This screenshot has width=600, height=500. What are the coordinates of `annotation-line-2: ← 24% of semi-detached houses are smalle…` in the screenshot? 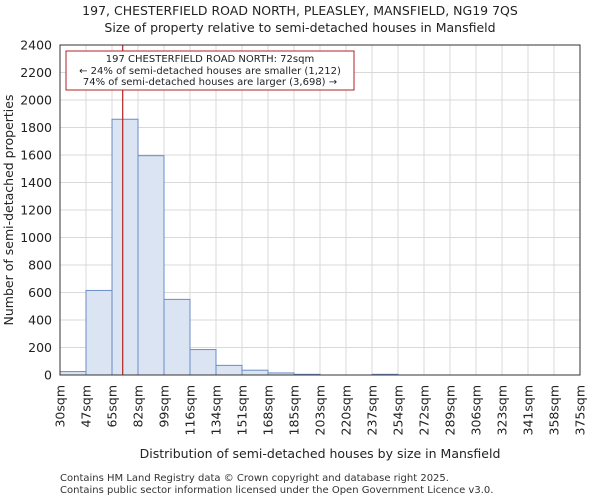 It's located at (210, 71).